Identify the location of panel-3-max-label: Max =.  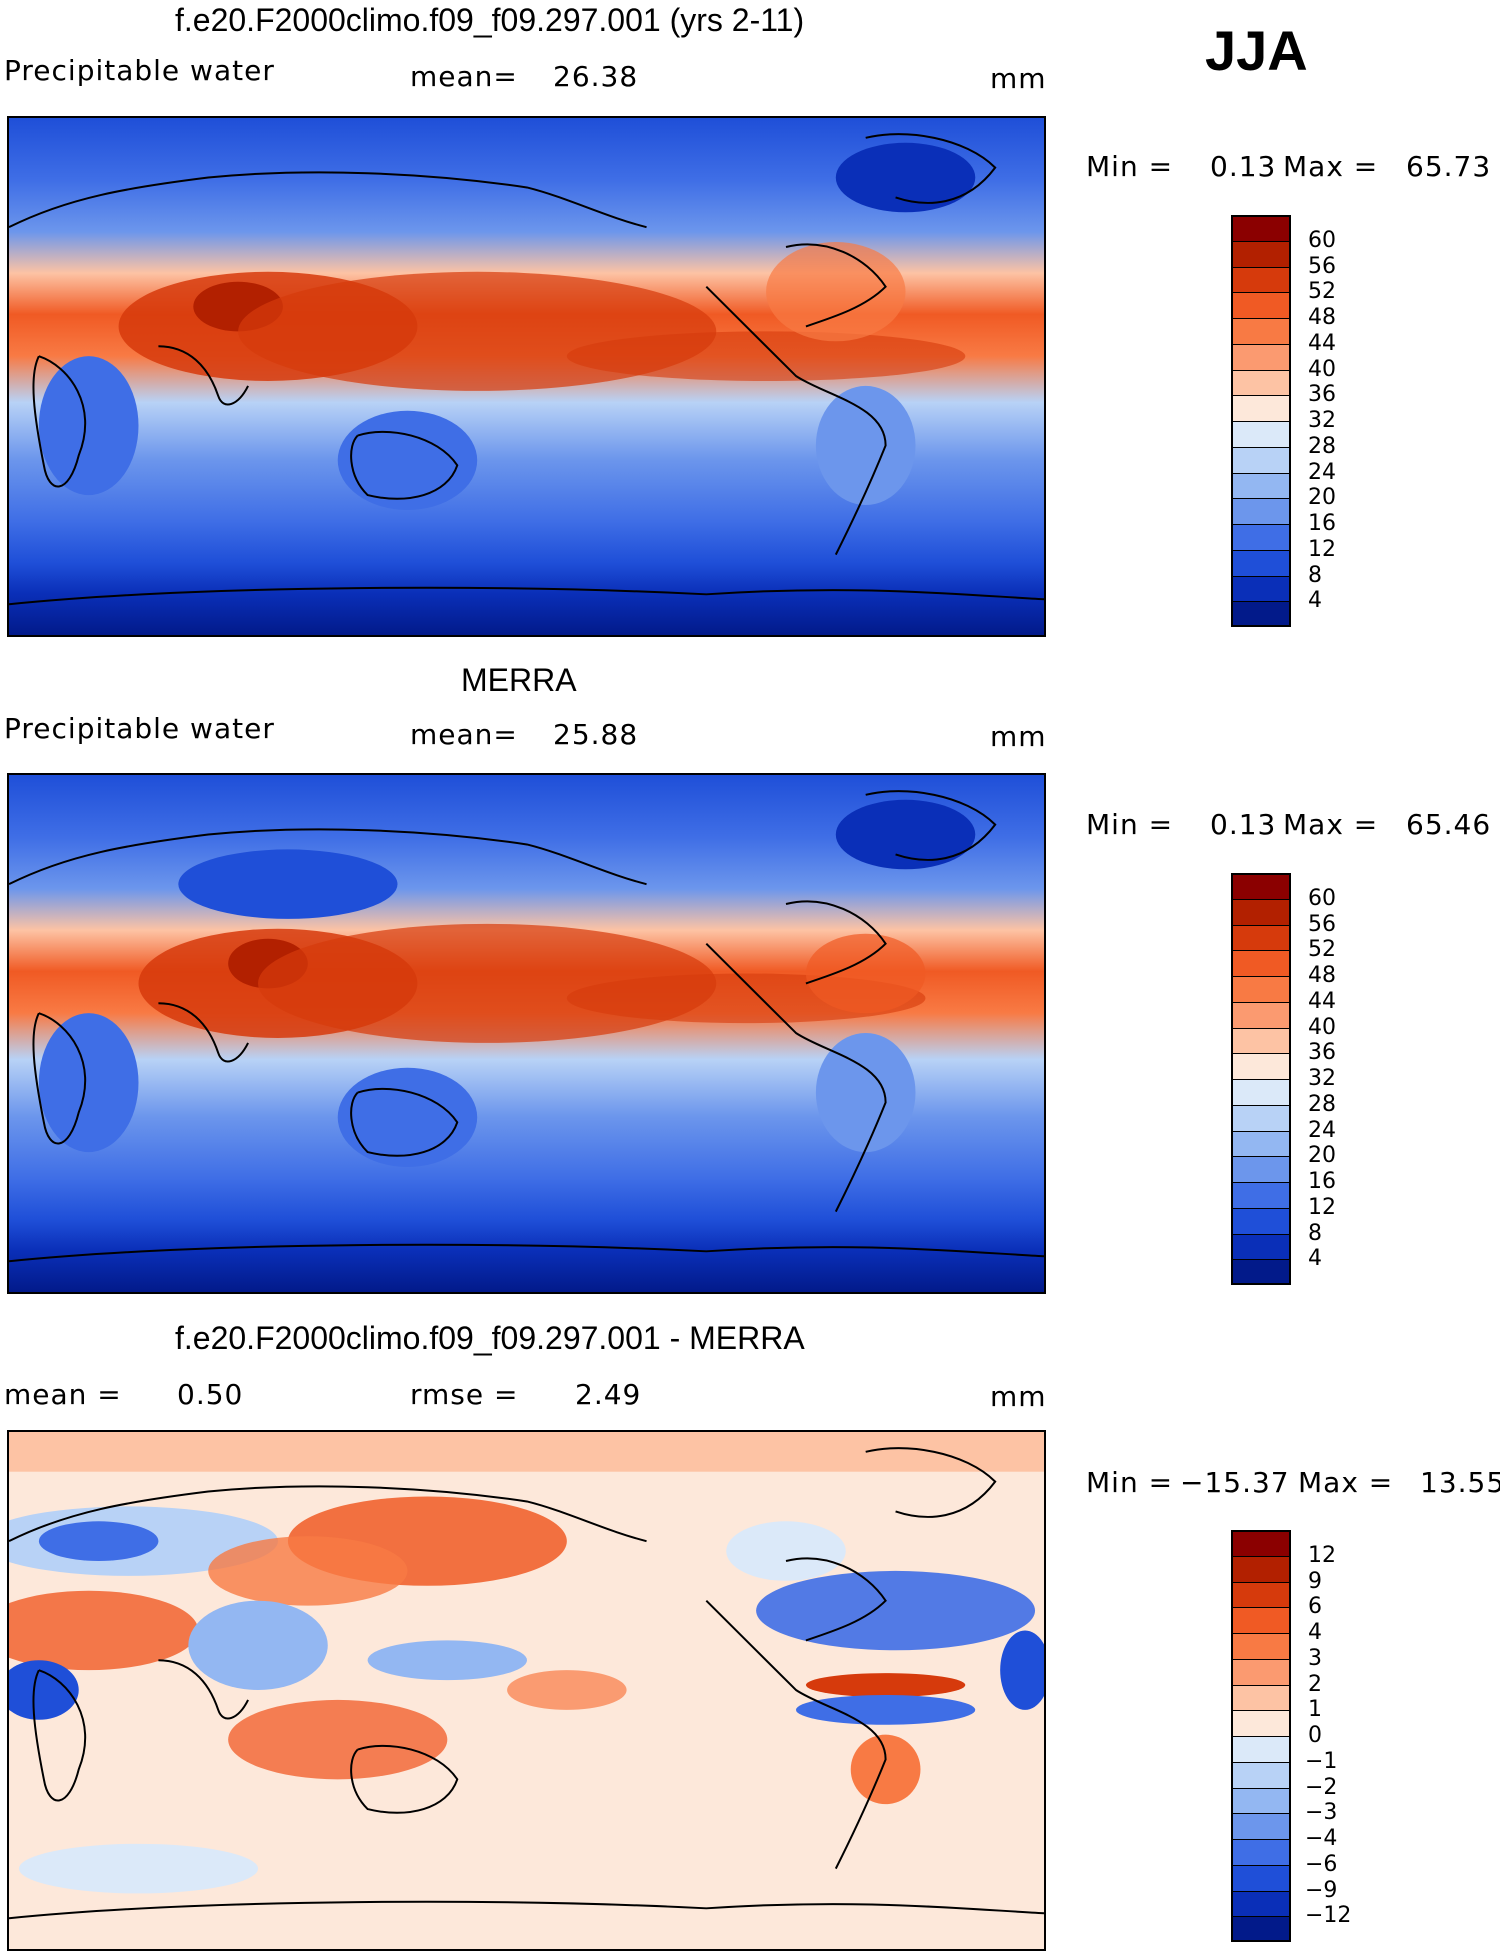
(1346, 1482).